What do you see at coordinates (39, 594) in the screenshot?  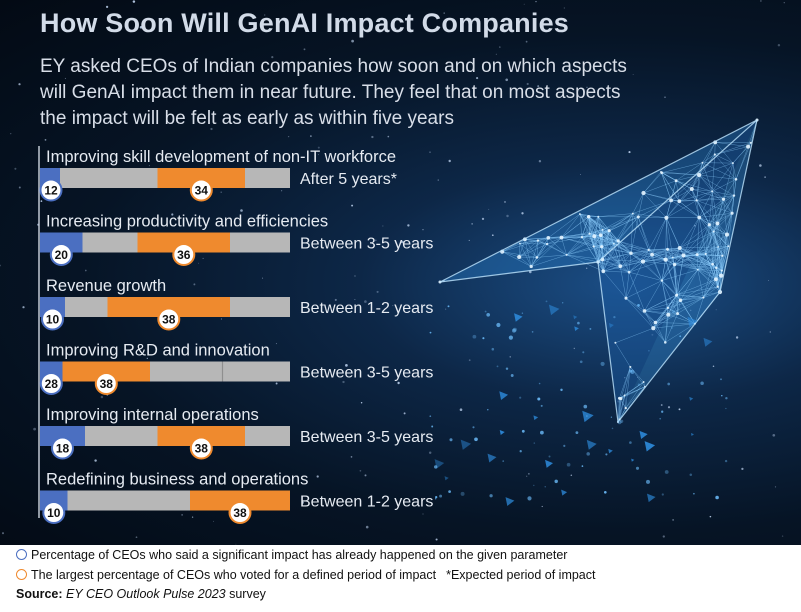 I see `source-label: Source:` at bounding box center [39, 594].